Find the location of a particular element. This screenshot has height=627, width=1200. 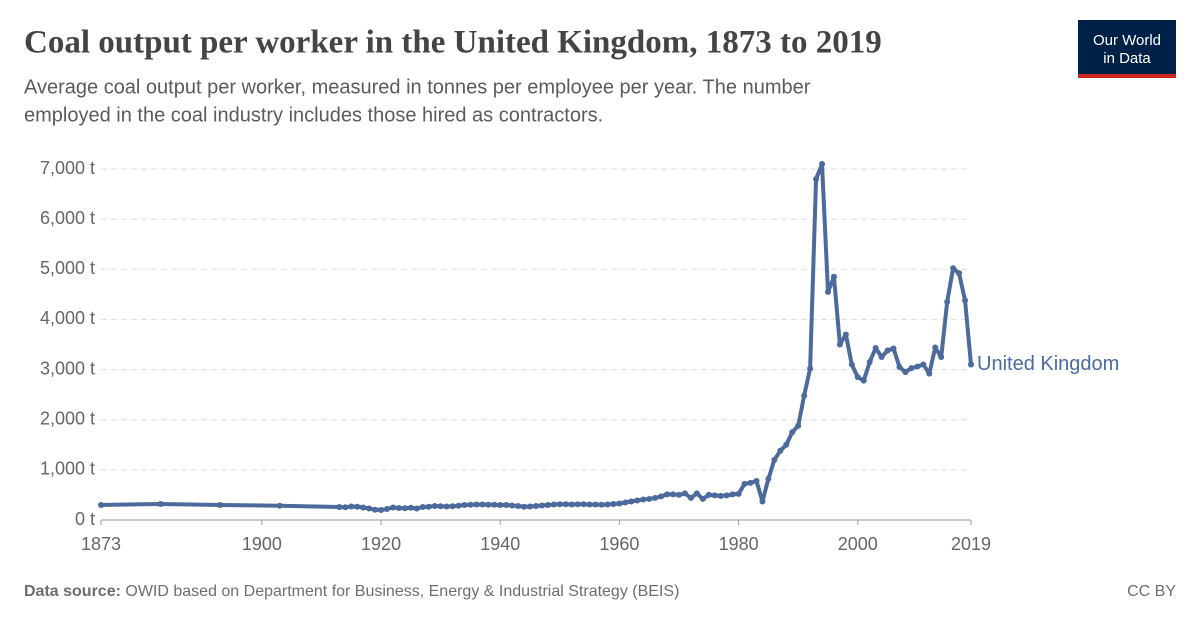

x-tick-label: 2019 is located at coordinates (971, 544).